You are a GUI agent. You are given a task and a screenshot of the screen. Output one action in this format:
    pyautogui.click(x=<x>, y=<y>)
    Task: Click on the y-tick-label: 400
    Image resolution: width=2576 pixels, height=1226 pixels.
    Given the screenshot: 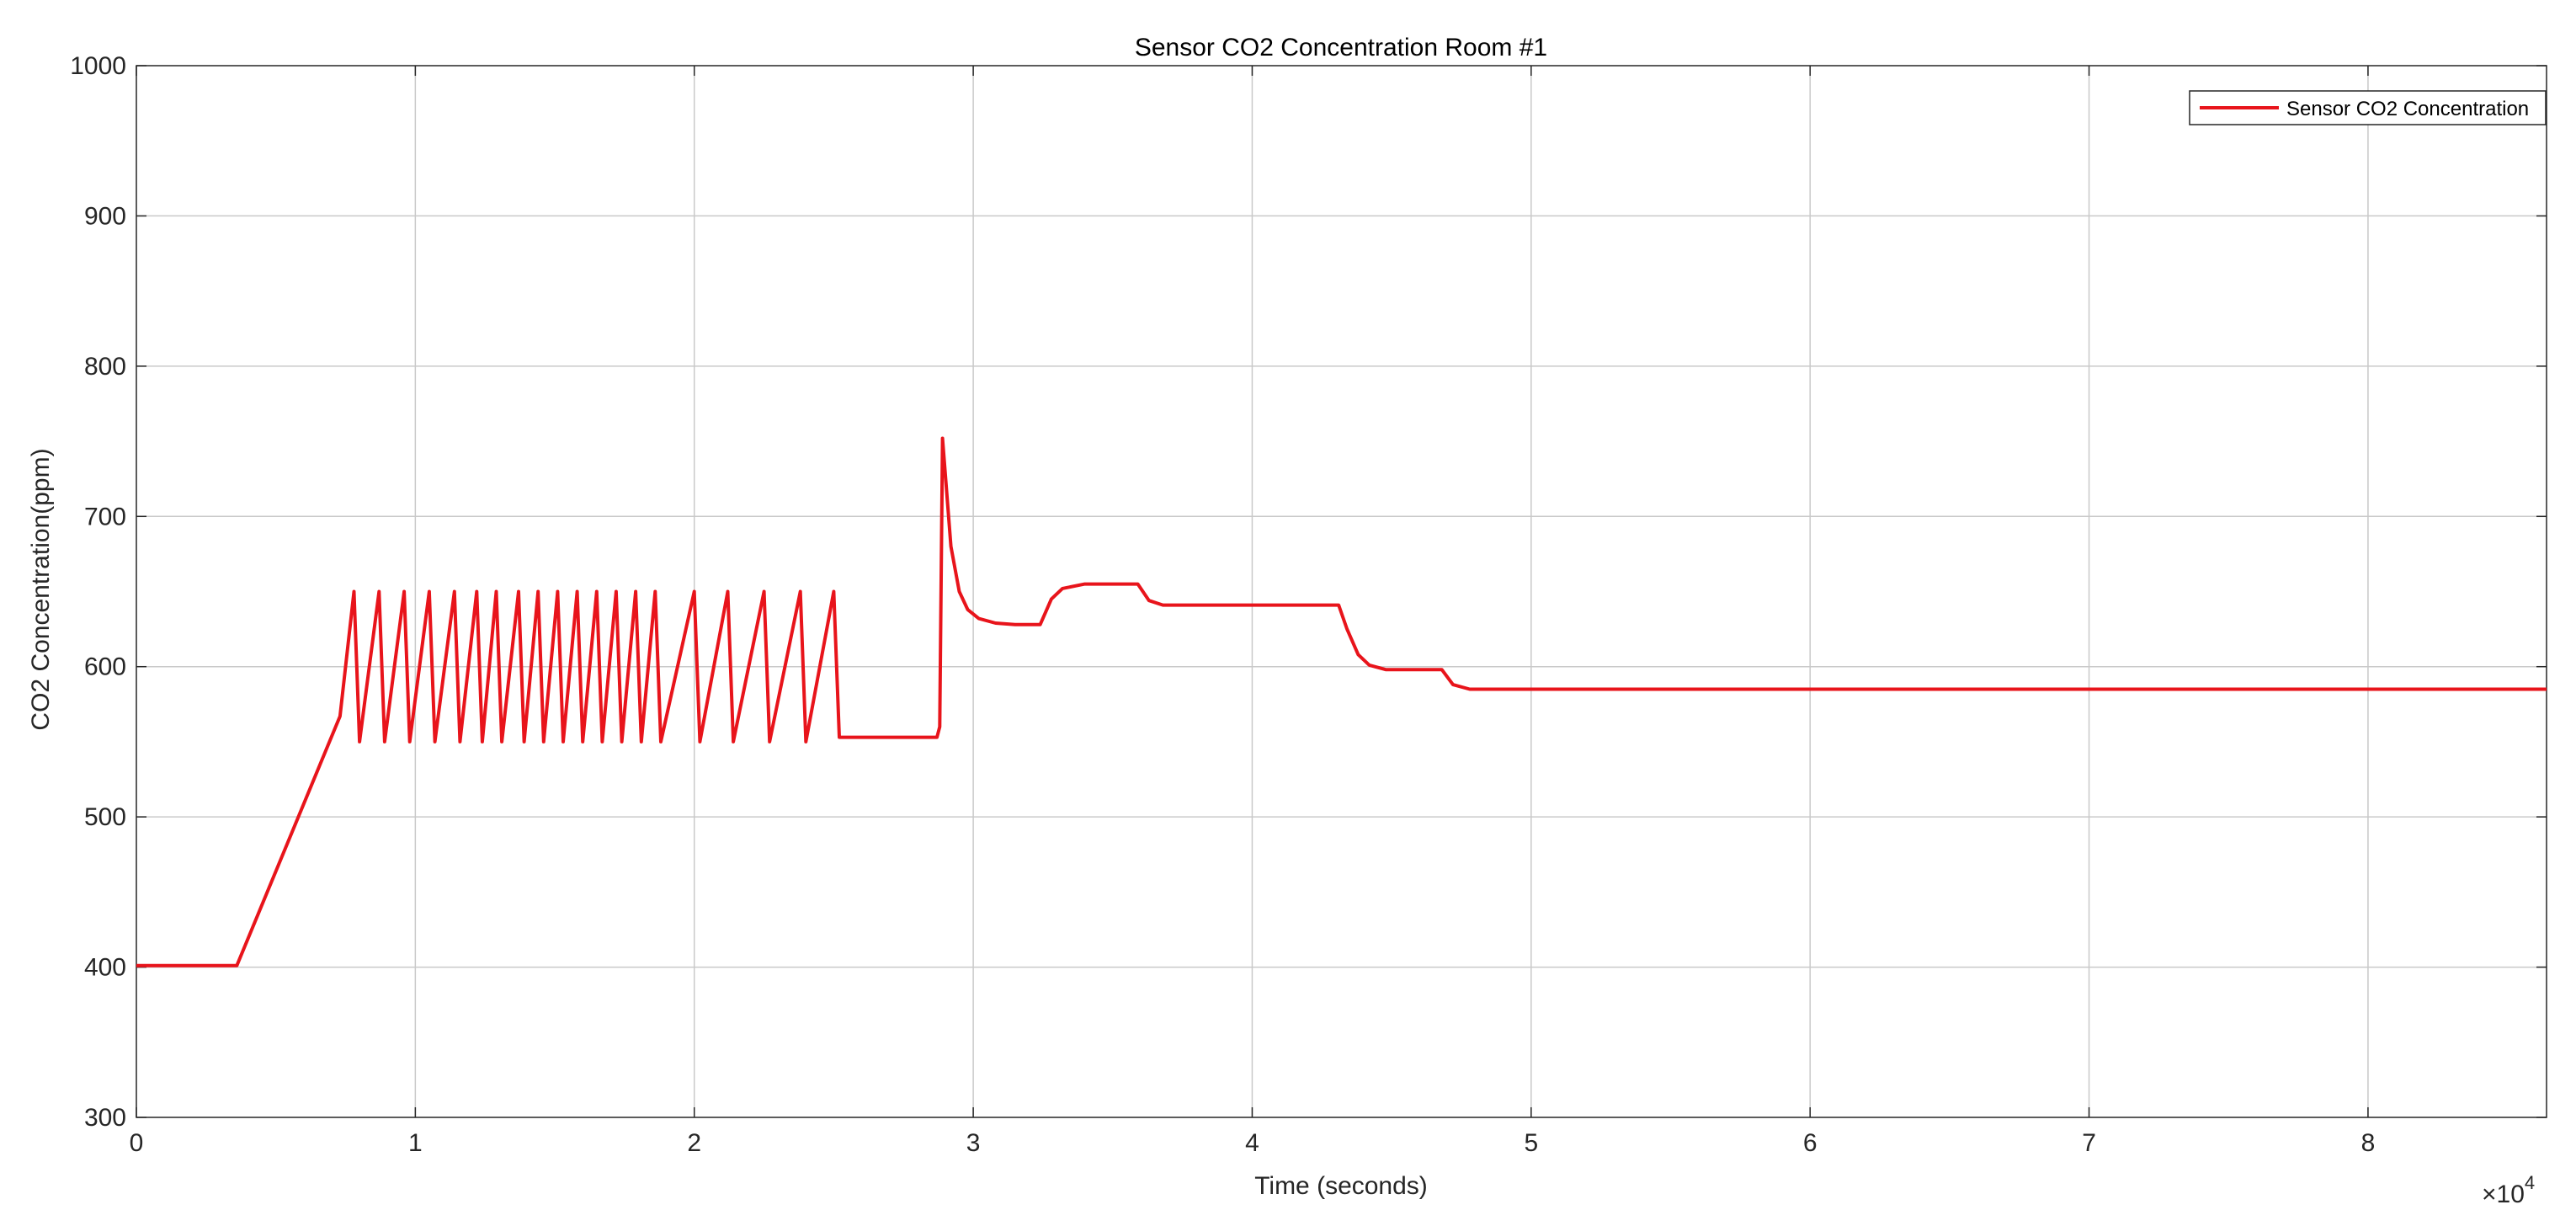 What is the action you would take?
    pyautogui.click(x=105, y=968)
    